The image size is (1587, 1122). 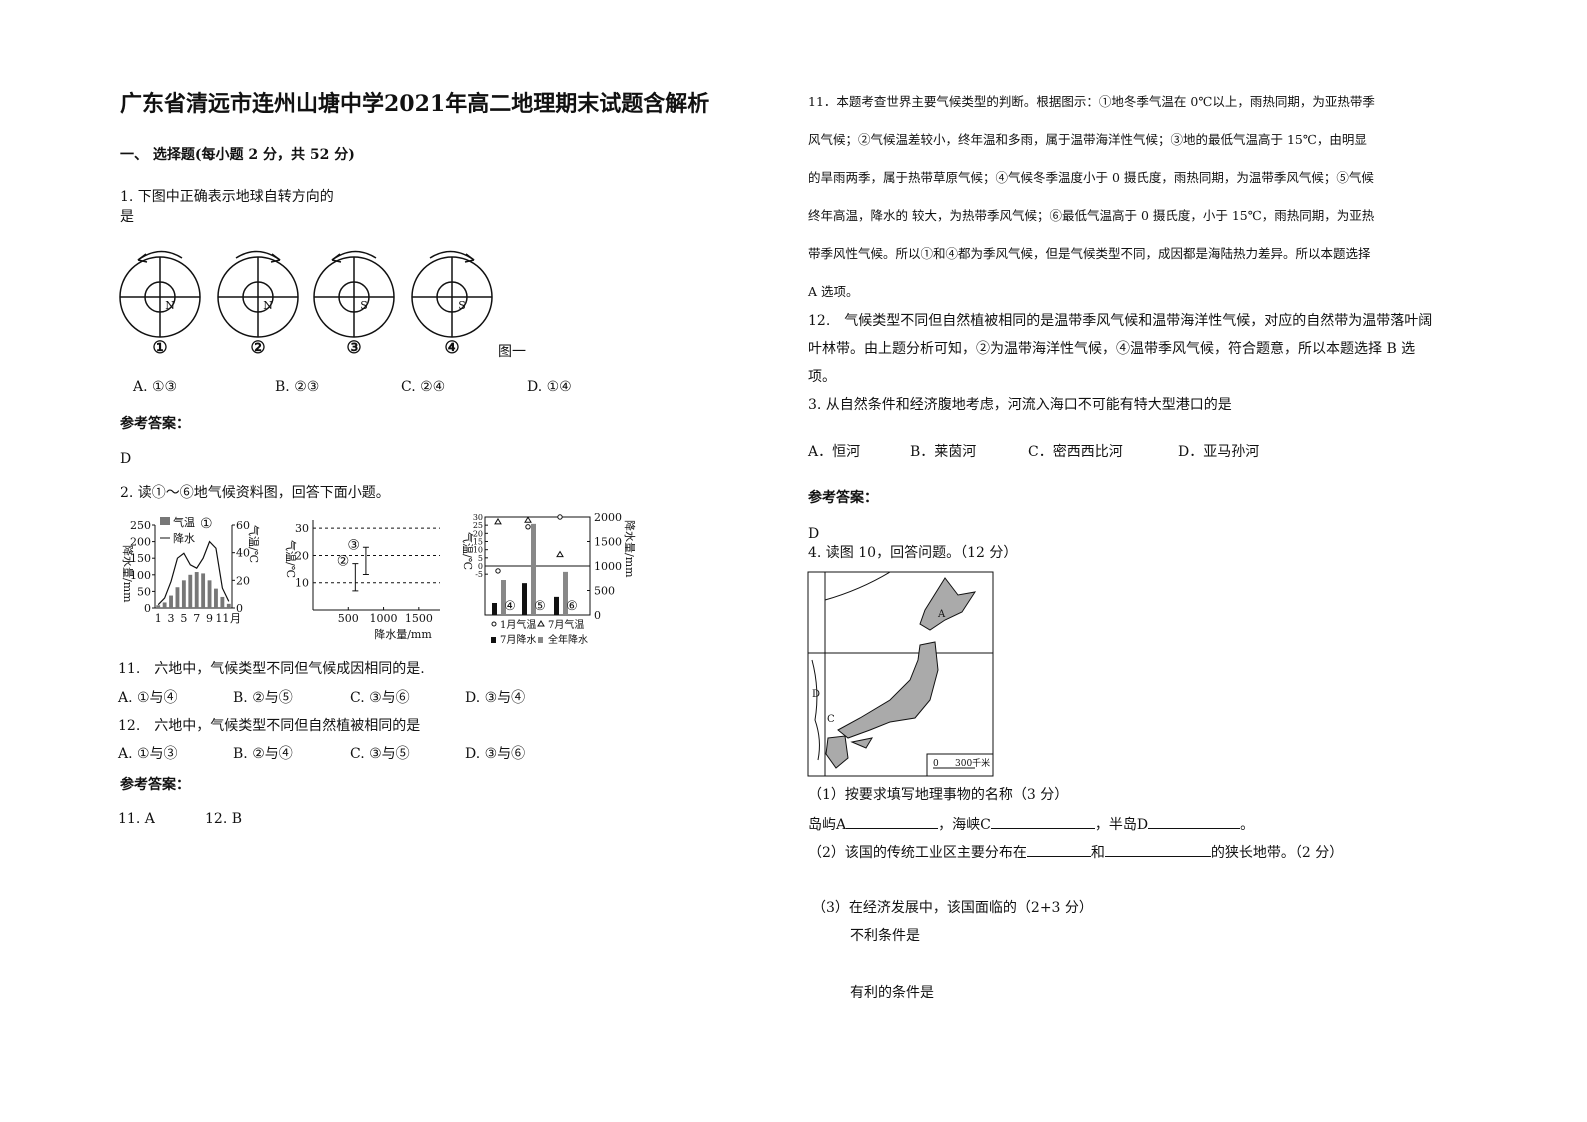 What do you see at coordinates (140, 525) in the screenshot?
I see `y-tick-label: 250` at bounding box center [140, 525].